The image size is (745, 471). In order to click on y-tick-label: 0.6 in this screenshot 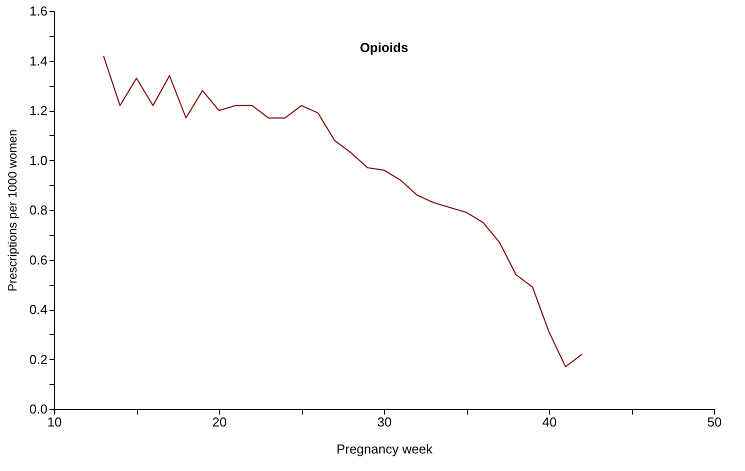, I will do `click(38, 260)`.